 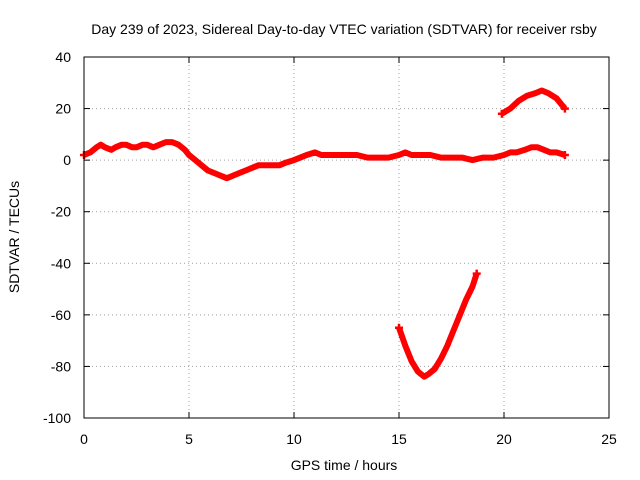 I want to click on x-tick-label: 15, so click(x=399, y=439).